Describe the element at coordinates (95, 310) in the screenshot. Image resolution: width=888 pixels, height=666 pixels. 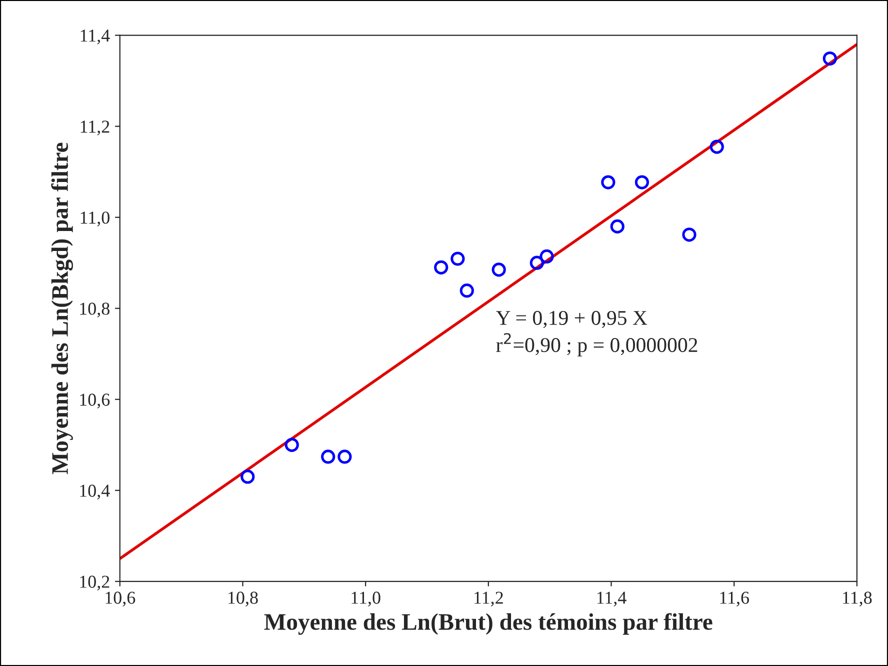
I see `y-tick-label: 10,8` at that location.